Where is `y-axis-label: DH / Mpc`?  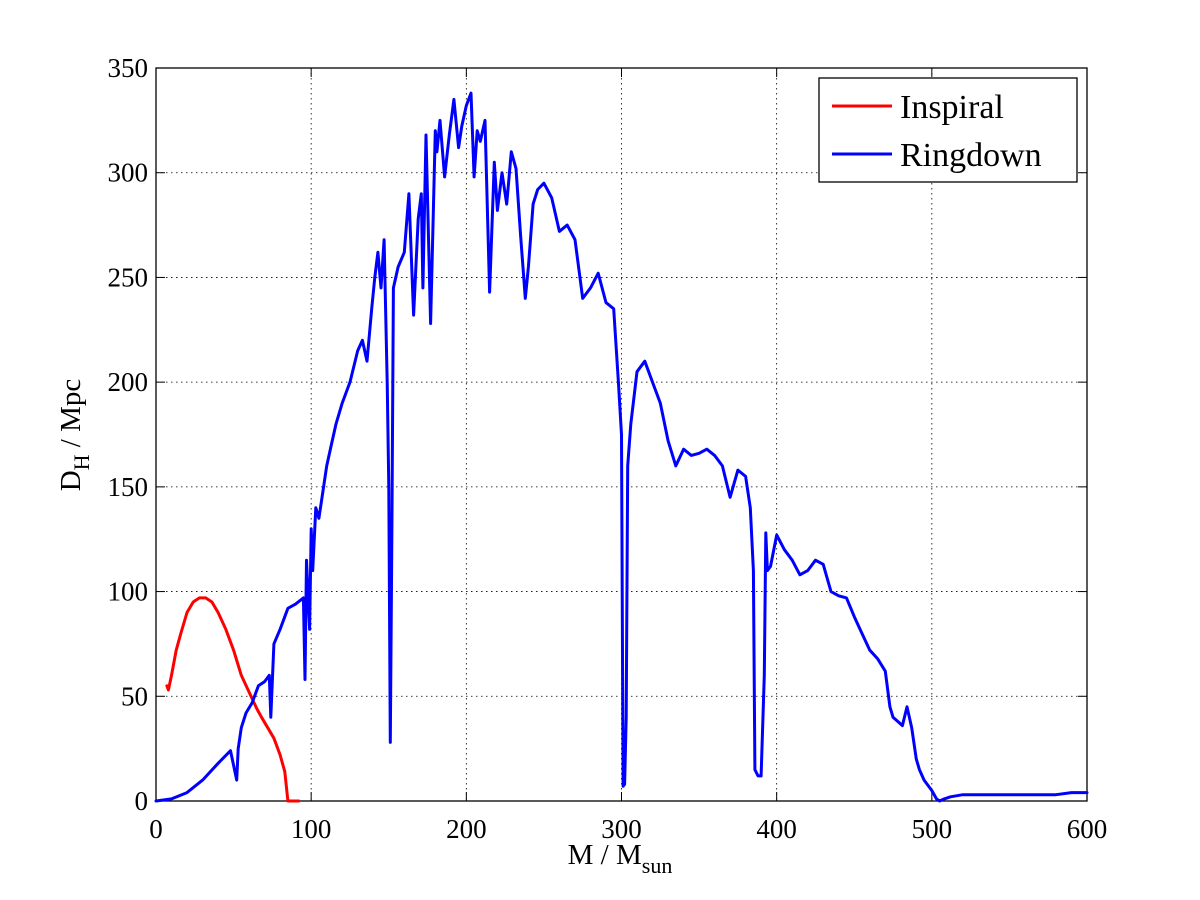 y-axis-label: DH / Mpc is located at coordinates (74, 435).